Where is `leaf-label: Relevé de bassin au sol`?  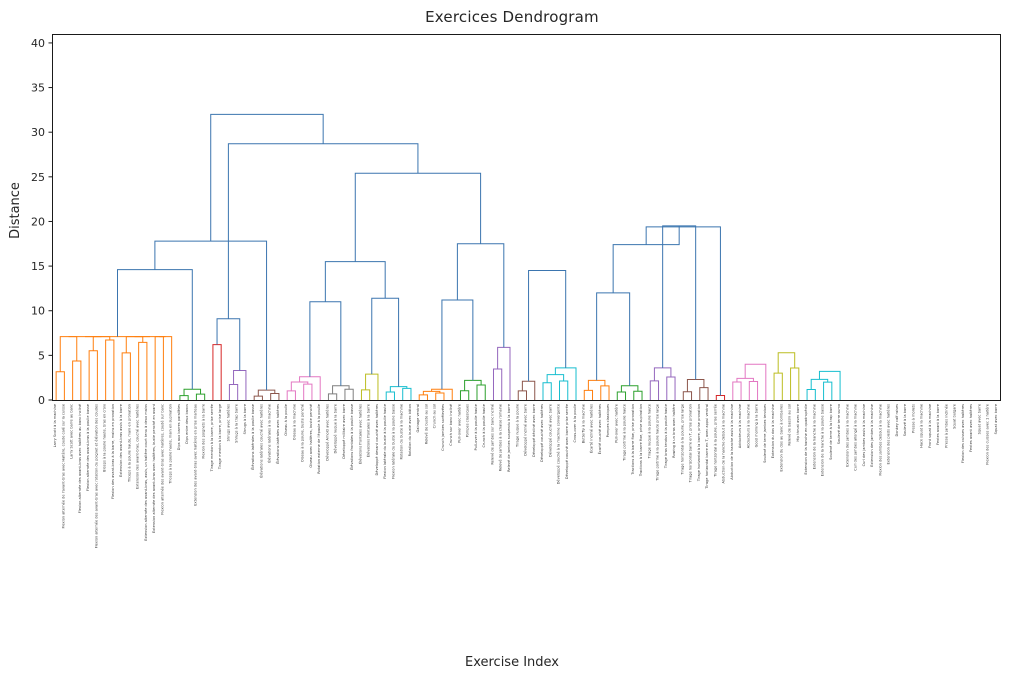 leaf-label: Relevé de bassin au sol is located at coordinates (790, 425).